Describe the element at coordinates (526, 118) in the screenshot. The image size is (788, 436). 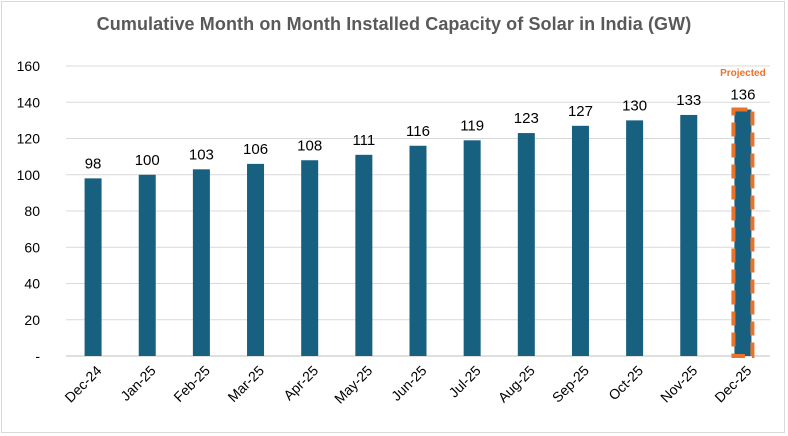
I see `data-label: 123` at that location.